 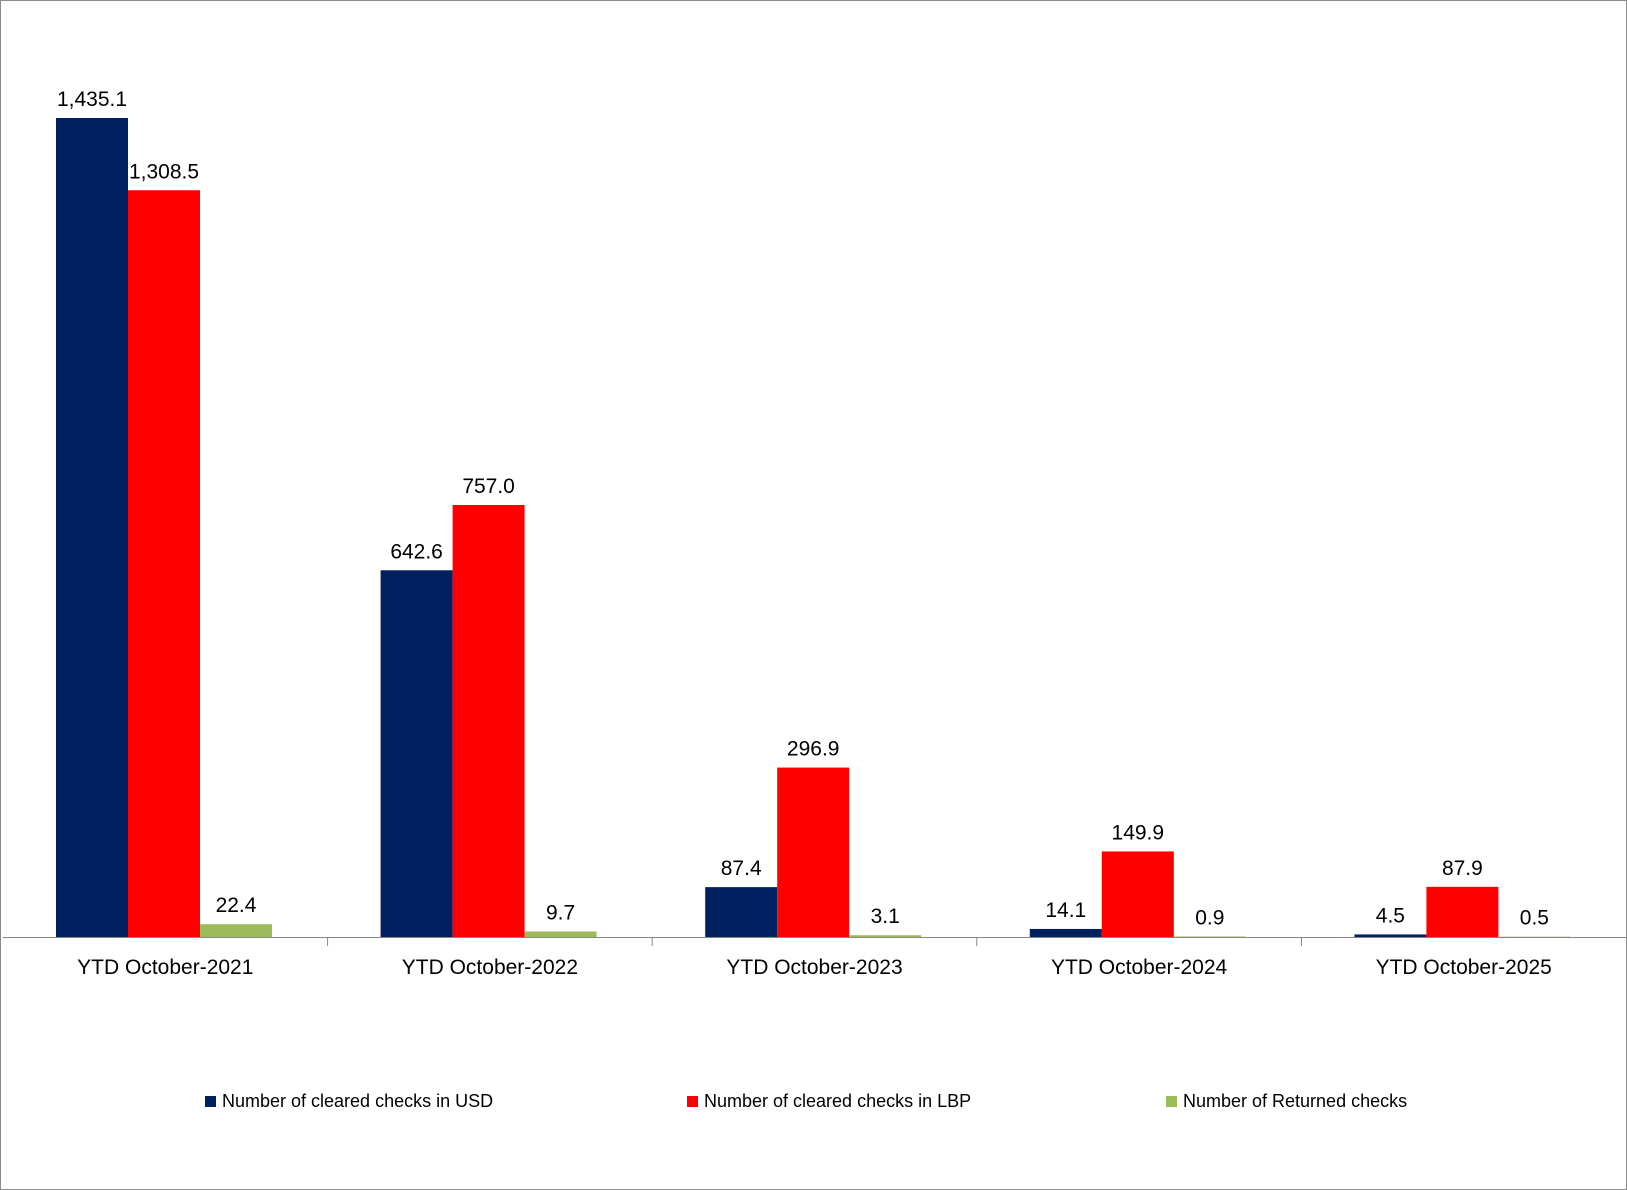 What do you see at coordinates (1138, 832) in the screenshot?
I see `data-label-2-4: 149.9` at bounding box center [1138, 832].